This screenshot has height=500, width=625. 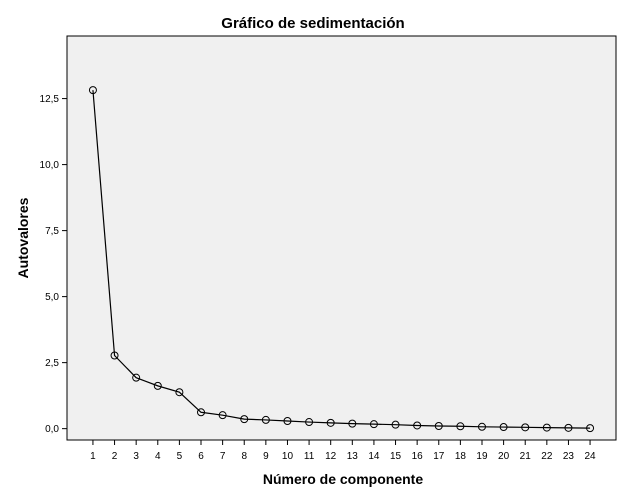 What do you see at coordinates (374, 456) in the screenshot?
I see `x-tick-label: 14` at bounding box center [374, 456].